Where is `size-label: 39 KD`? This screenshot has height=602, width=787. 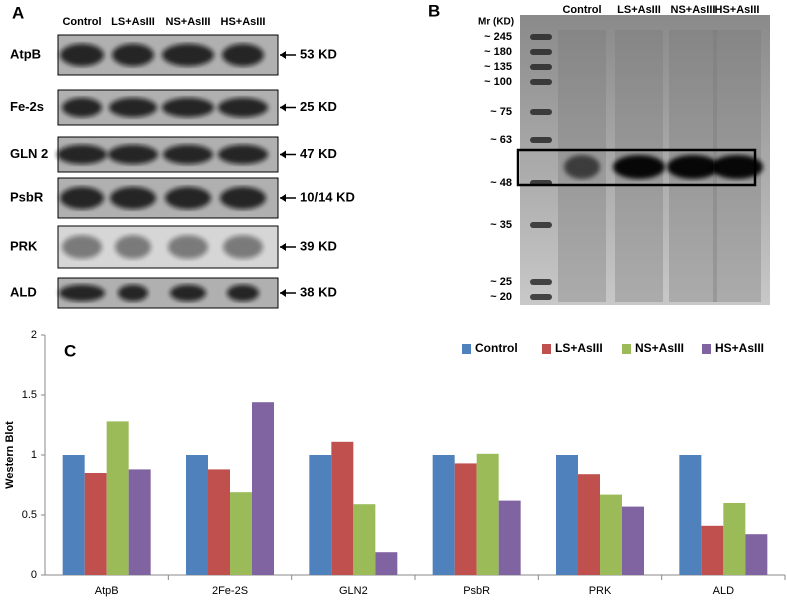 size-label: 39 KD is located at coordinates (318, 245).